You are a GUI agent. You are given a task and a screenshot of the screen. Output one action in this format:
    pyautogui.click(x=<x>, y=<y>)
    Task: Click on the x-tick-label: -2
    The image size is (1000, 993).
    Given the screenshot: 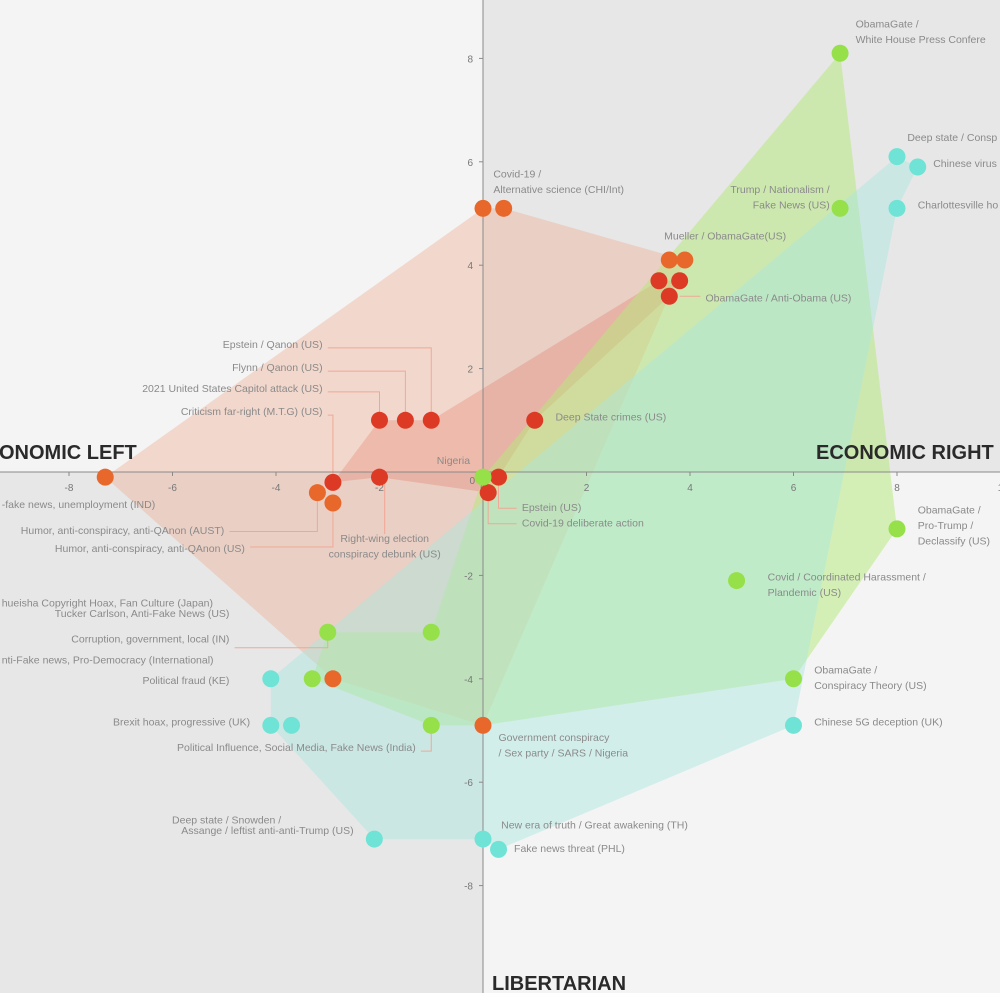 What is the action you would take?
    pyautogui.click(x=379, y=488)
    